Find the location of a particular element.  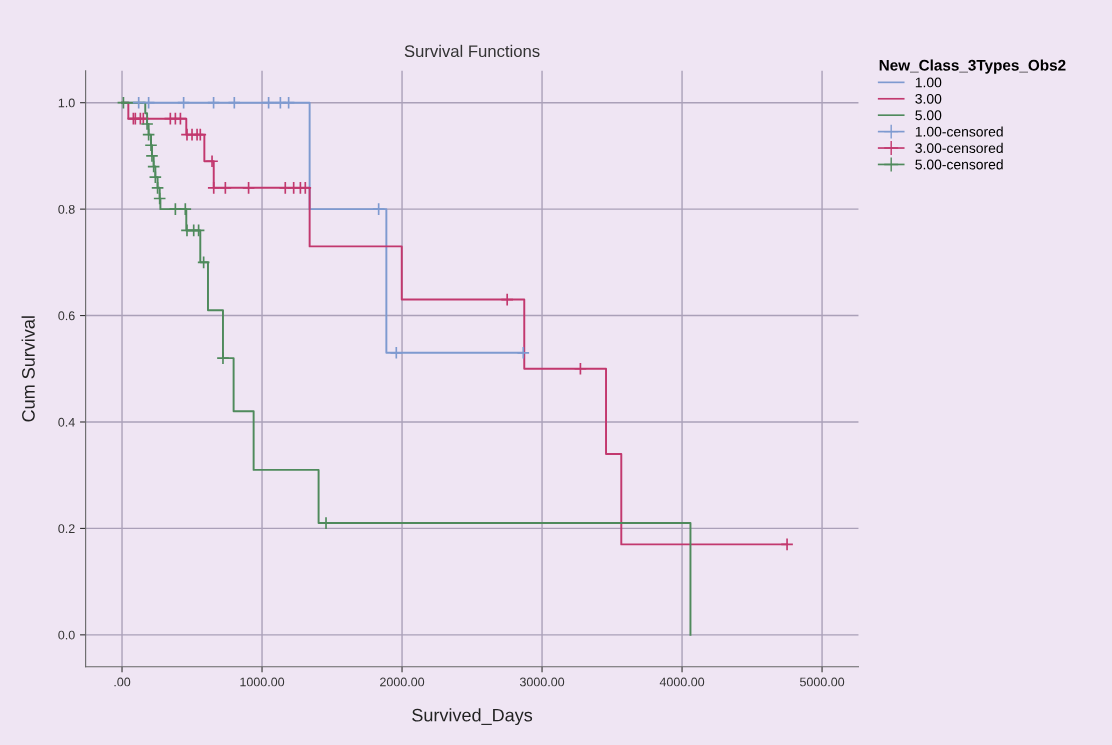

x-tick-label: 4000.00 is located at coordinates (682, 682).